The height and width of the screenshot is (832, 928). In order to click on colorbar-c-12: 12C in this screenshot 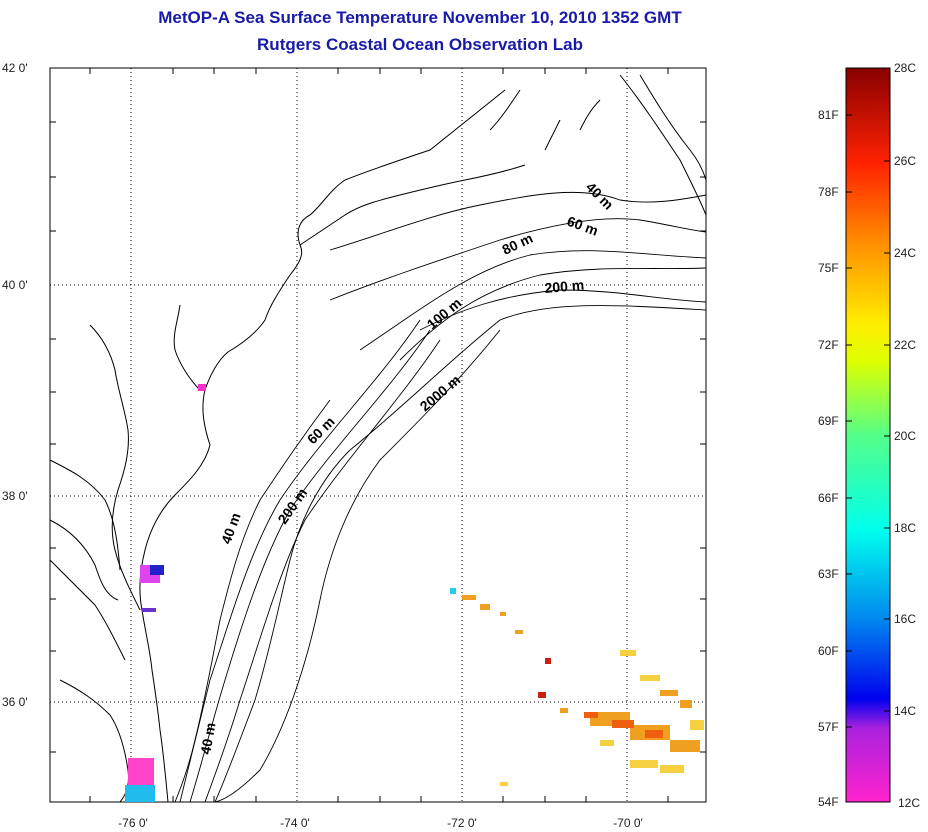, I will do `click(909, 803)`.